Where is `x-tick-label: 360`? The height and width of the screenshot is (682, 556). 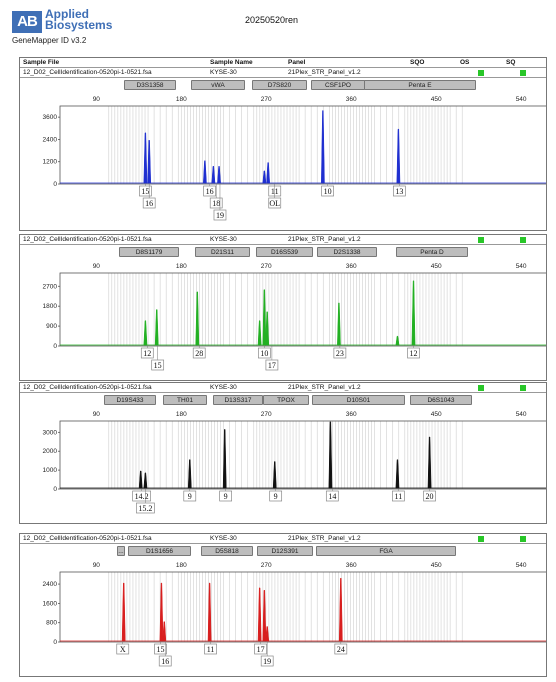
x-tick-label: 360 is located at coordinates (351, 565).